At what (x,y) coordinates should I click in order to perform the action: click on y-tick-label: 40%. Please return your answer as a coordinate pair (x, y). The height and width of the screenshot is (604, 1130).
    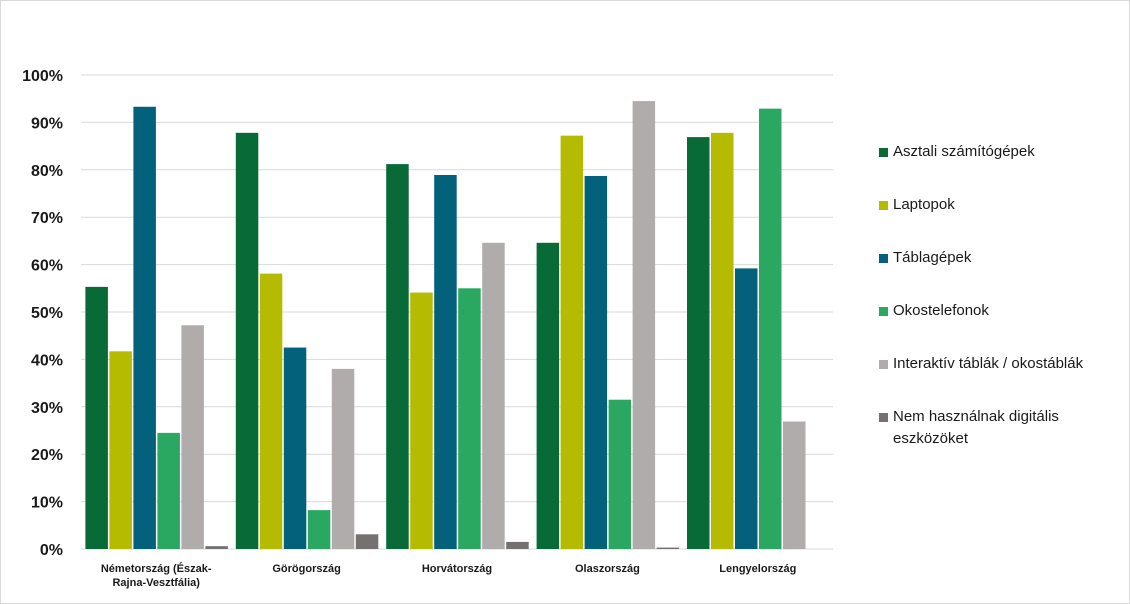
    Looking at the image, I should click on (47, 360).